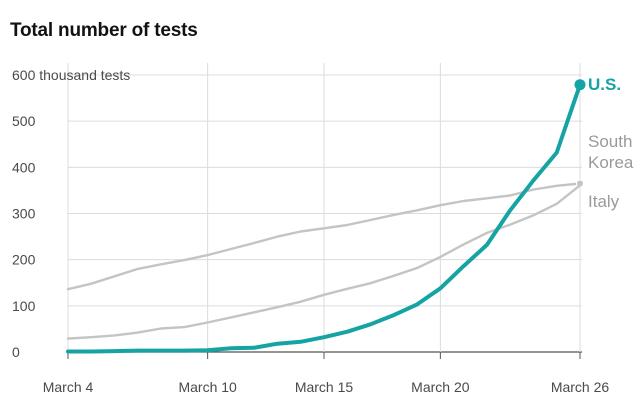  Describe the element at coordinates (24, 121) in the screenshot. I see `y-tick-label: 500` at that location.